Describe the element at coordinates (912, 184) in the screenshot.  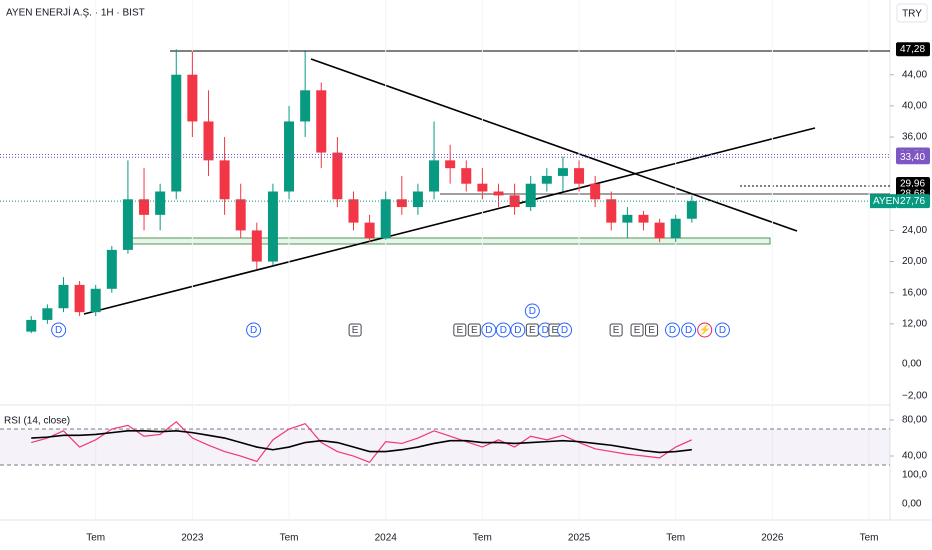
I see `price-label: 29,96` at that location.